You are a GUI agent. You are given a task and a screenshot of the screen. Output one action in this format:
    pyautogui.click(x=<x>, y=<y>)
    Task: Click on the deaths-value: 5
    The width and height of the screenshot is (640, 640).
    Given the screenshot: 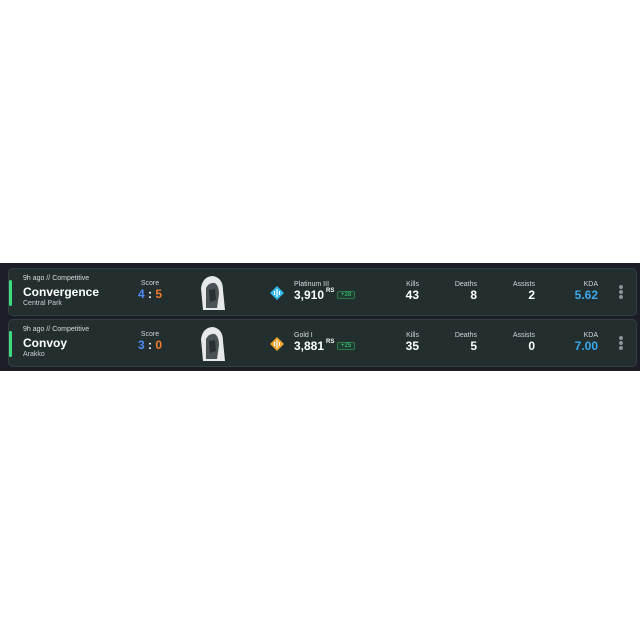 What is the action you would take?
    pyautogui.click(x=473, y=346)
    